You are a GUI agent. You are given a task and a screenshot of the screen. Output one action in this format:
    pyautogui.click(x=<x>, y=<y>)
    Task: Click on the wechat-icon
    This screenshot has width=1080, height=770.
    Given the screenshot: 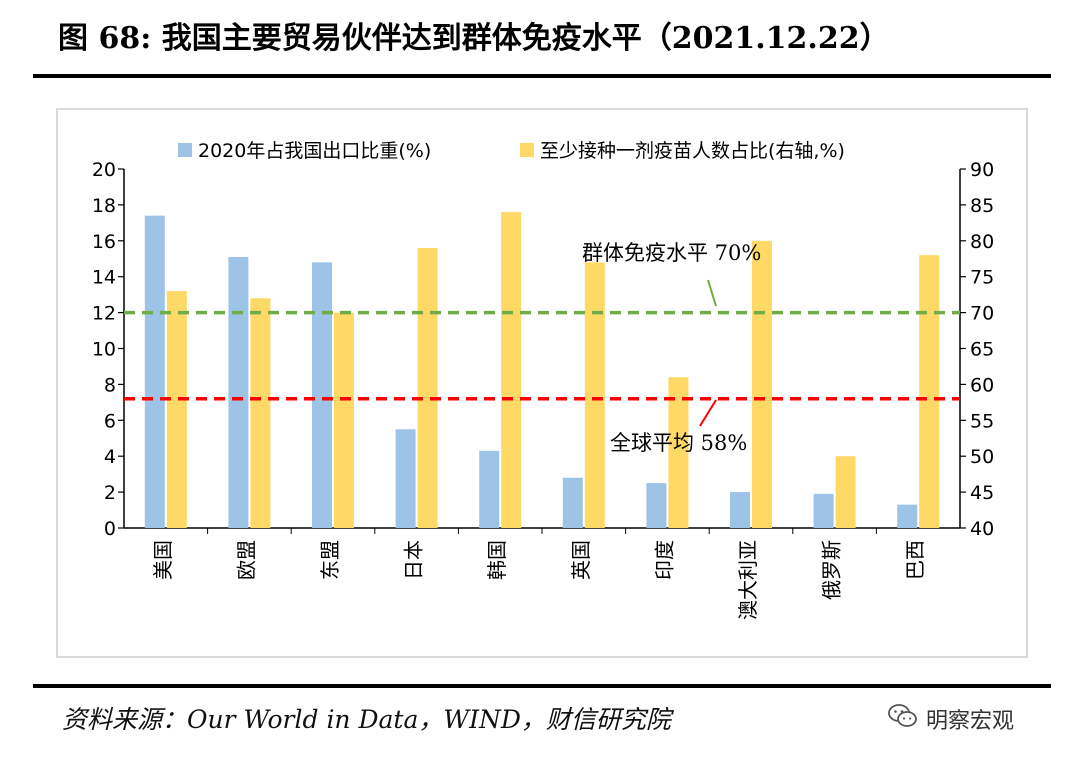 What is the action you would take?
    pyautogui.click(x=903, y=722)
    